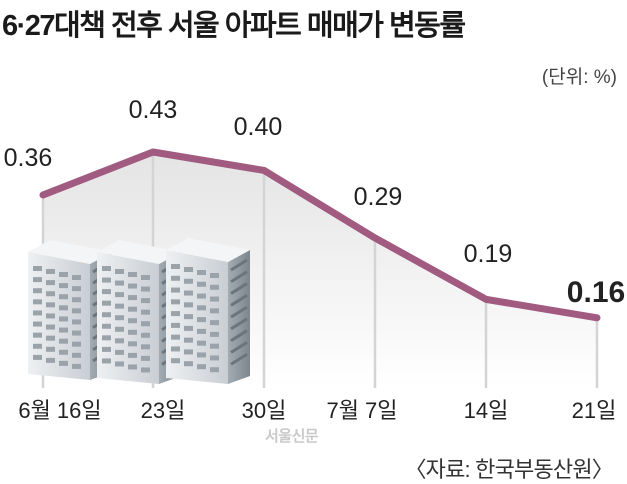  I want to click on x-tick-label-2: 30일, so click(264, 410).